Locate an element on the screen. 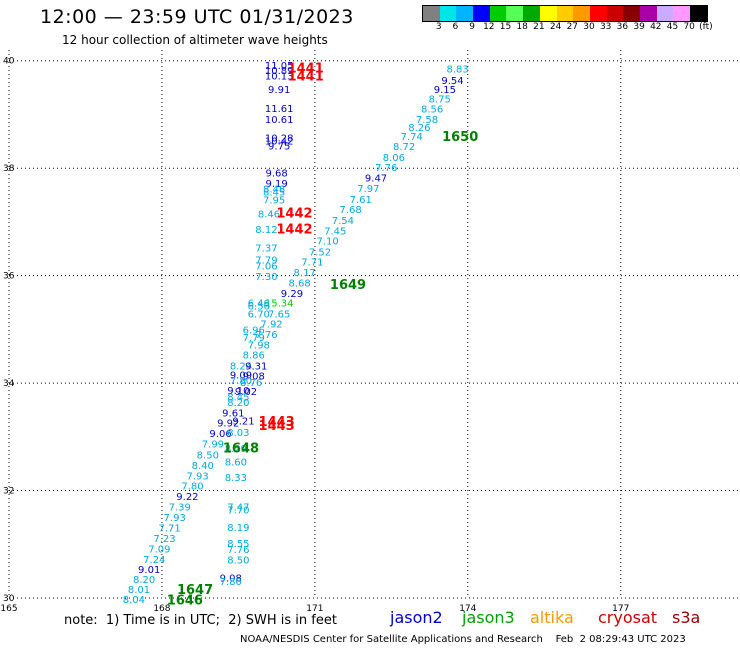  wave-height-point: 7.92 is located at coordinates (271, 324).